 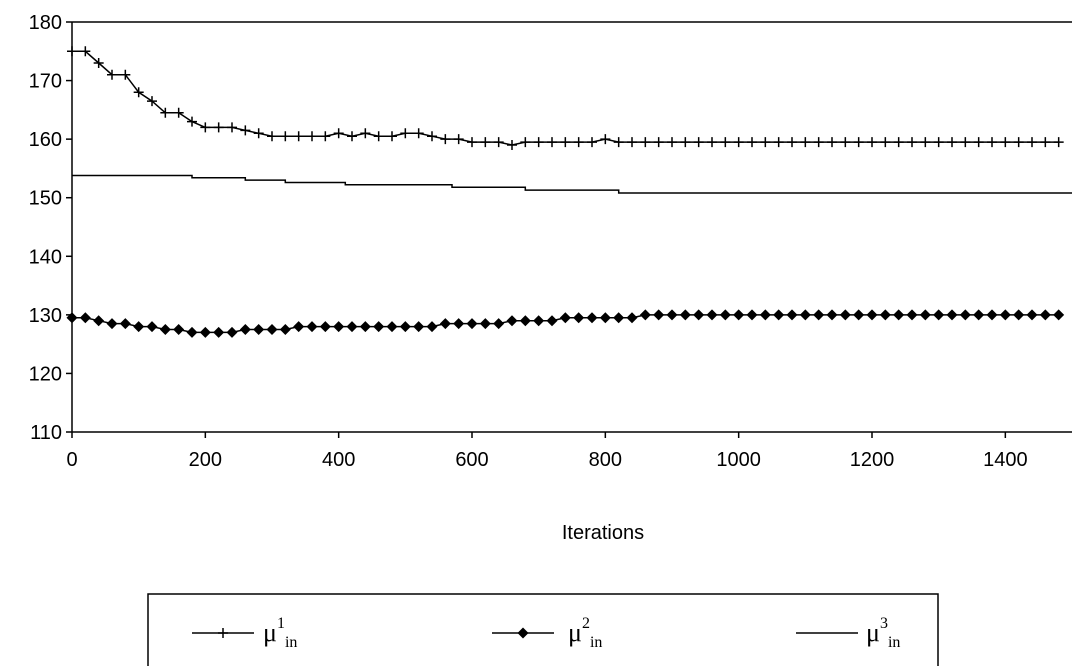 I want to click on x-axis-title: Iterations, so click(x=603, y=533).